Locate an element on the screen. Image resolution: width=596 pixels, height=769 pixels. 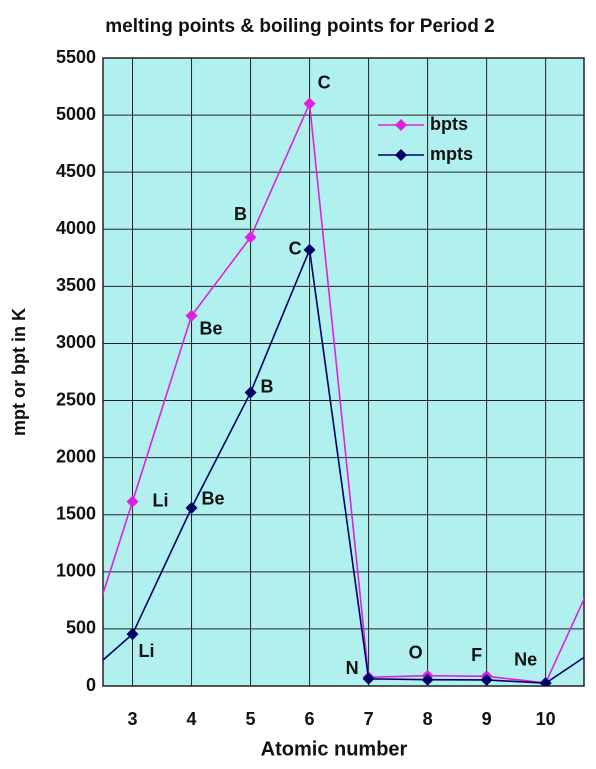
y-tick-label: 1500 is located at coordinates (76, 513).